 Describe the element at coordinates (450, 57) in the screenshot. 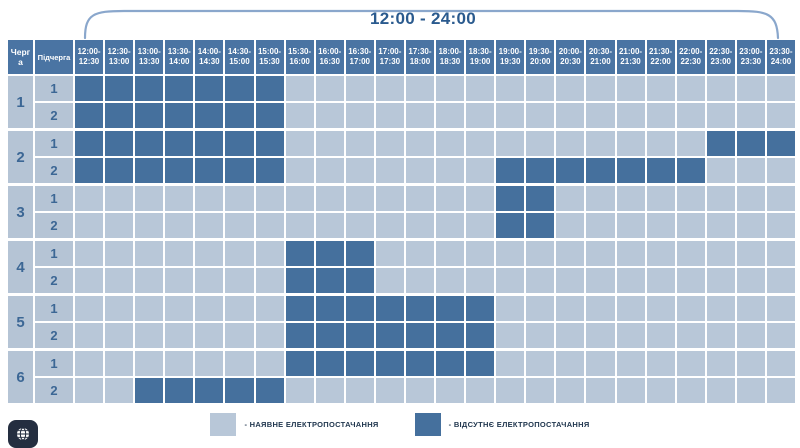

I see `time-slot-header: 18:00- 18:30` at that location.